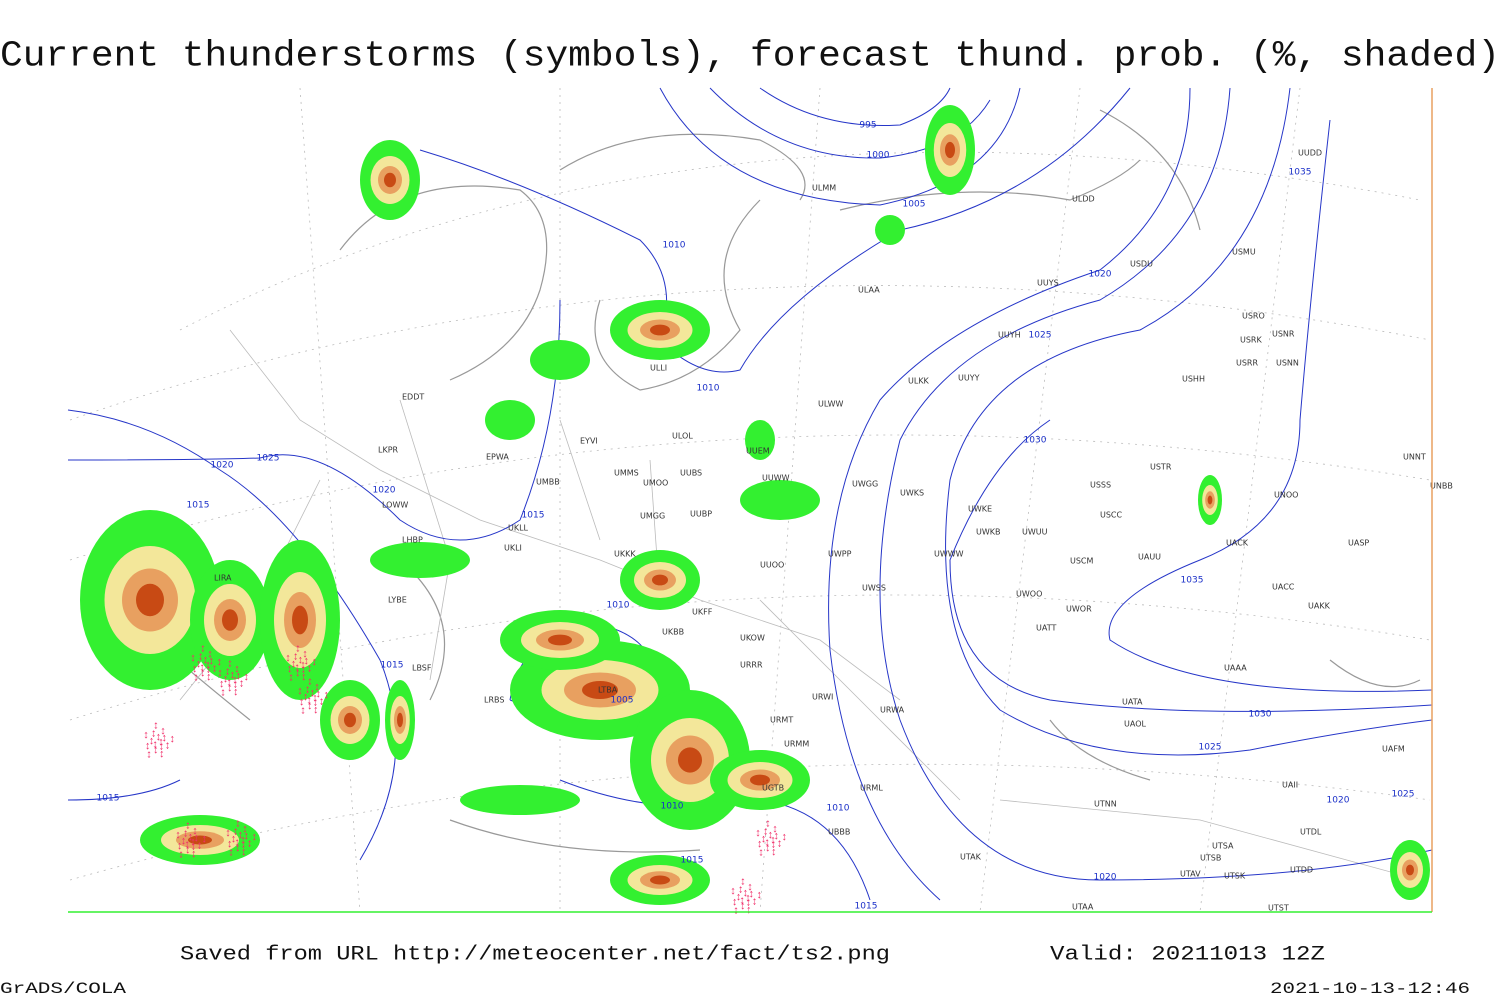  What do you see at coordinates (1035, 441) in the screenshot?
I see `isobar-label: 1030` at bounding box center [1035, 441].